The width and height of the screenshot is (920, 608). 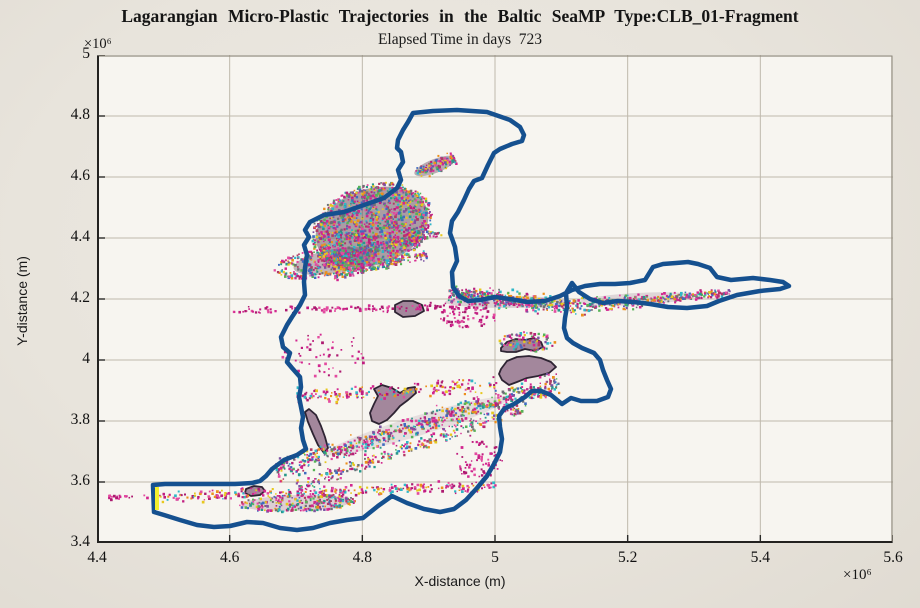 I want to click on x-axis-exponent-label: ×10⁶, so click(x=857, y=575).